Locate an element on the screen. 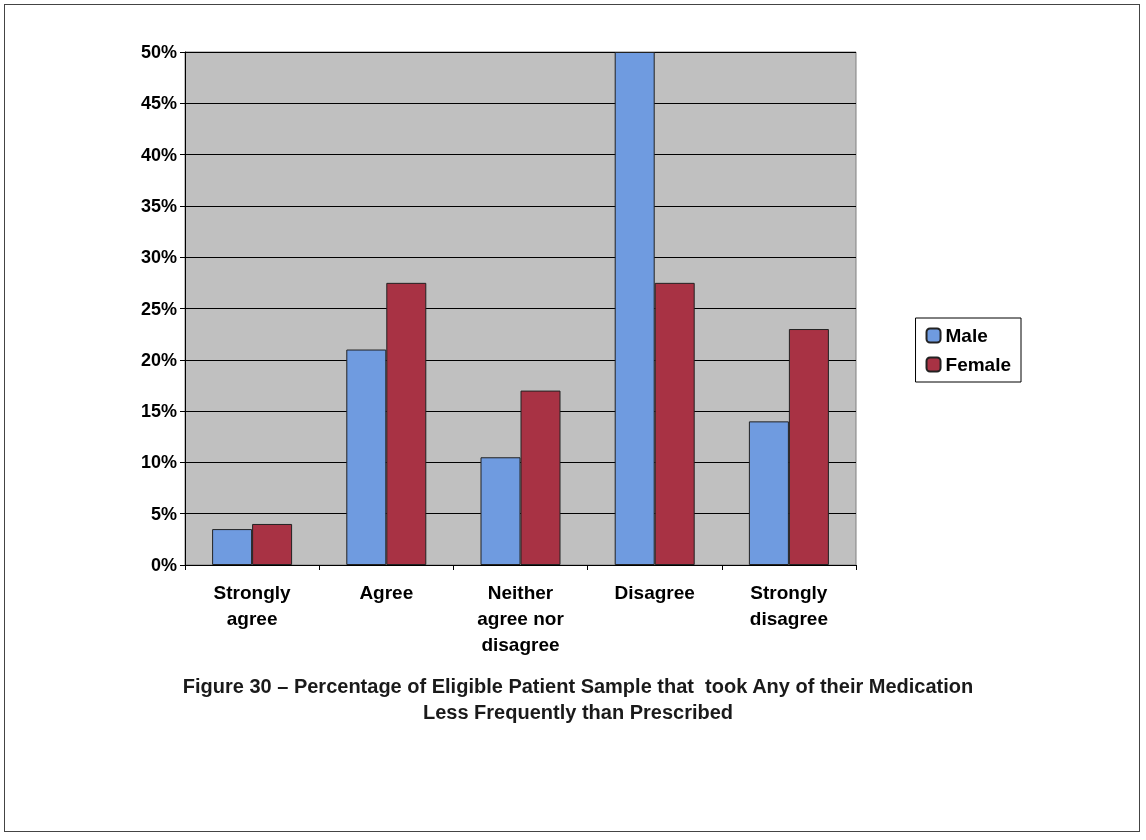  x-tick-label: Neither agree nor disagree is located at coordinates (521, 618).